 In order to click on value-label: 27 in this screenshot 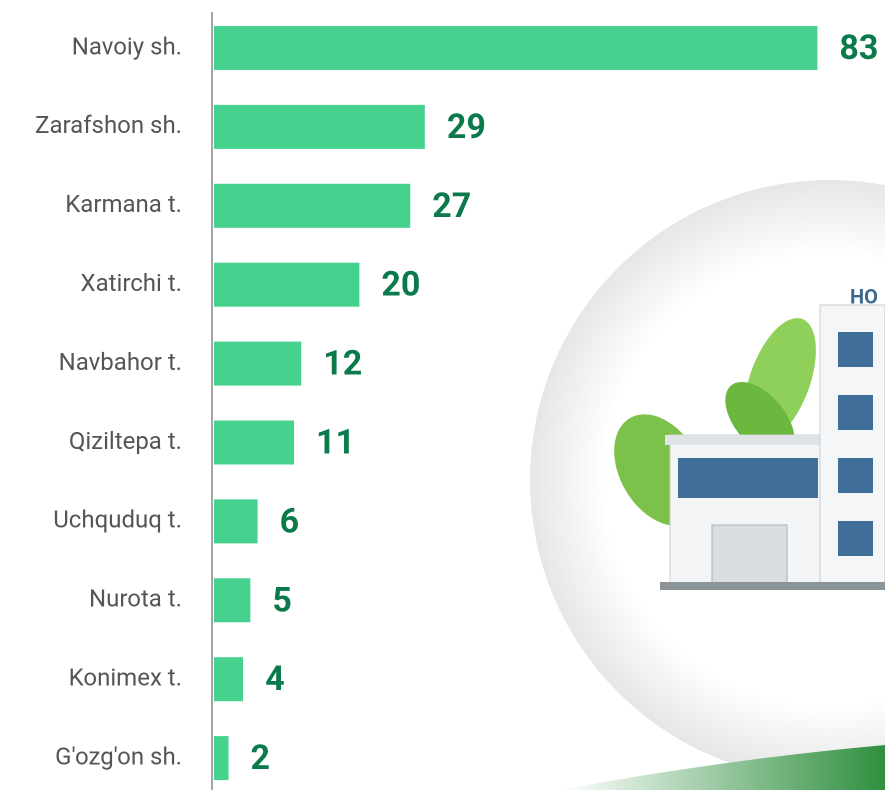, I will do `click(451, 206)`.